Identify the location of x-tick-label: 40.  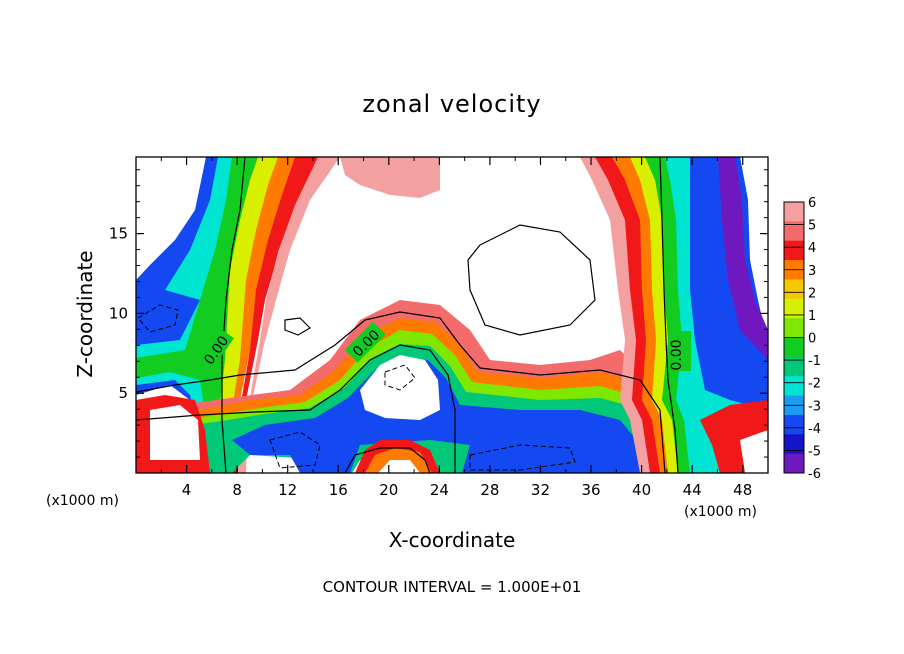
(641, 490).